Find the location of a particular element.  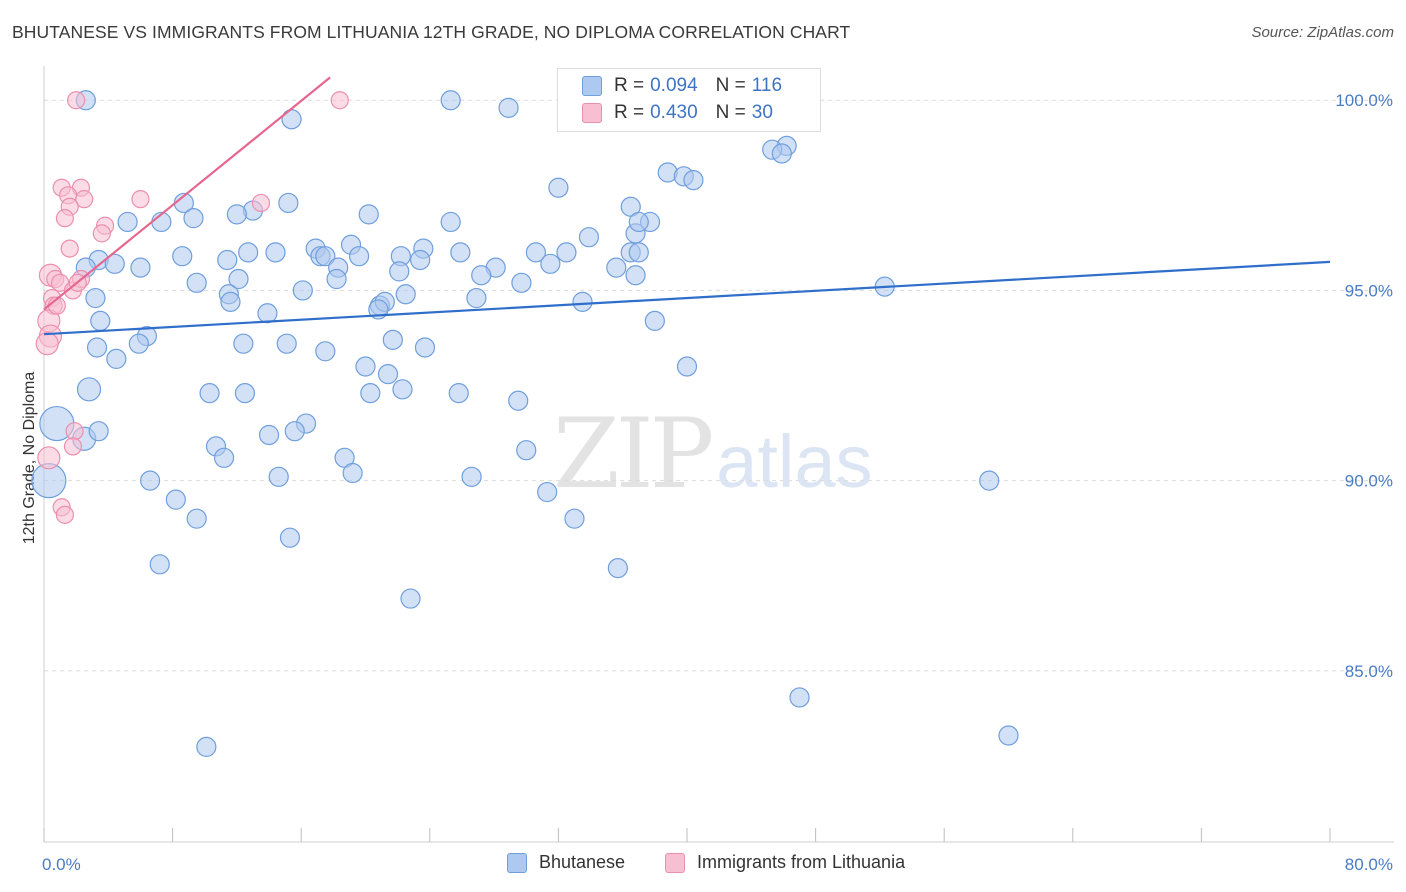

x-tick-label: 80.0% is located at coordinates (1369, 864).